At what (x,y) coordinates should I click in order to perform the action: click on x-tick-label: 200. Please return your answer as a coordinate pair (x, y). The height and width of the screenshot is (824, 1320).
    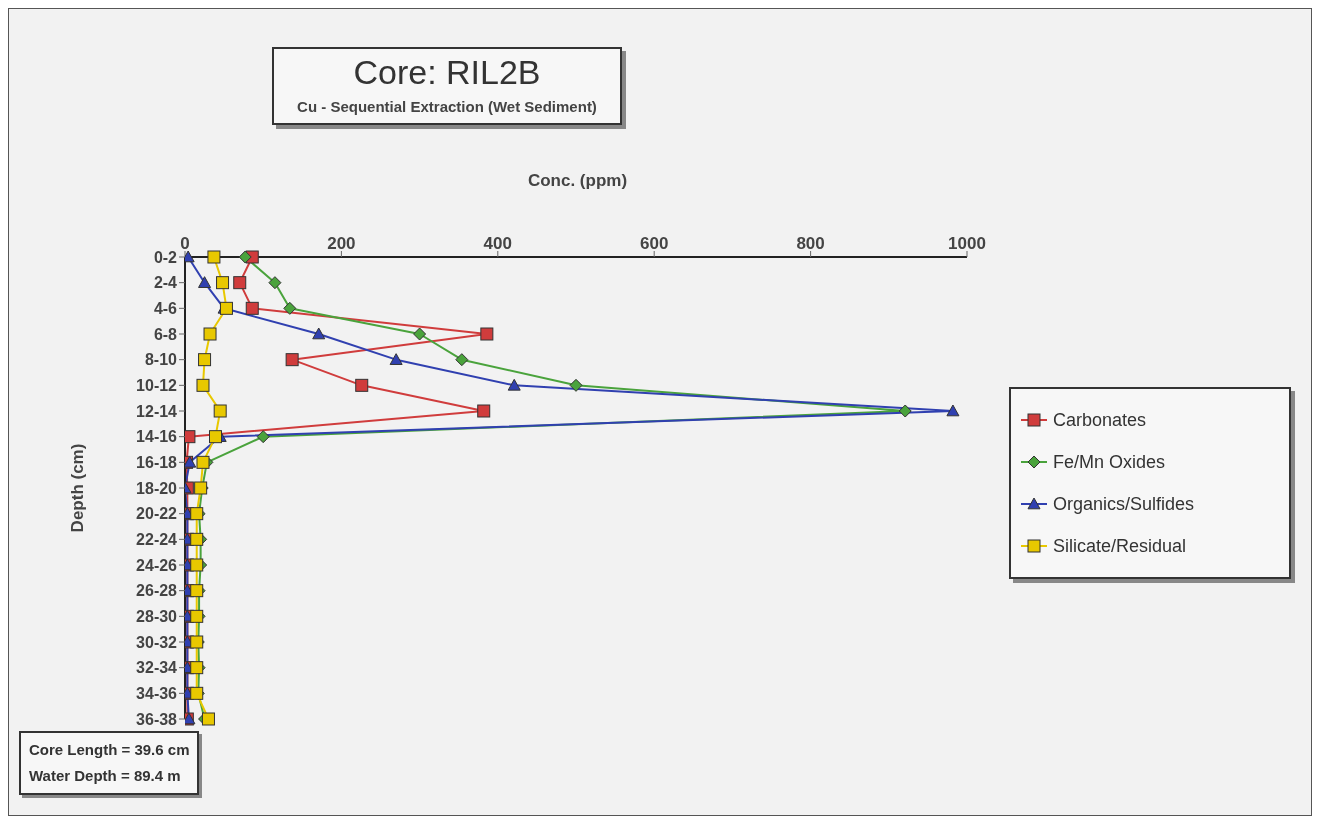
    Looking at the image, I should click on (341, 243).